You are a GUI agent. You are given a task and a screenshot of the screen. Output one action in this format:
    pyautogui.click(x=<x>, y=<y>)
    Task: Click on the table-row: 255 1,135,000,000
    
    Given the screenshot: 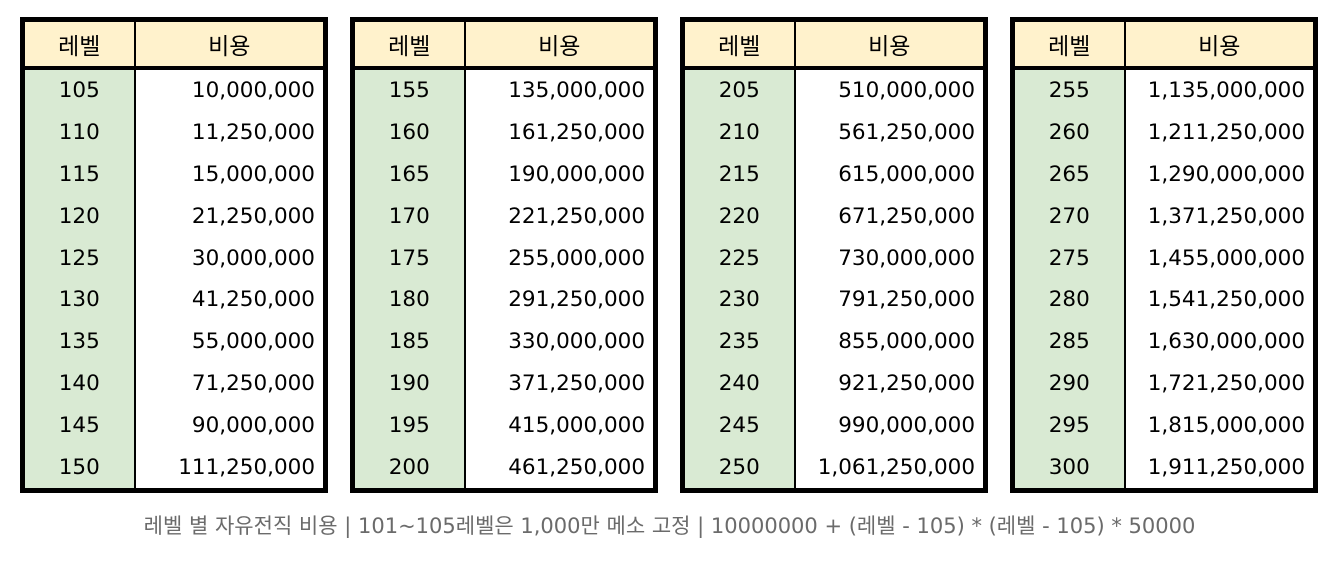 What is the action you would take?
    pyautogui.click(x=1164, y=90)
    